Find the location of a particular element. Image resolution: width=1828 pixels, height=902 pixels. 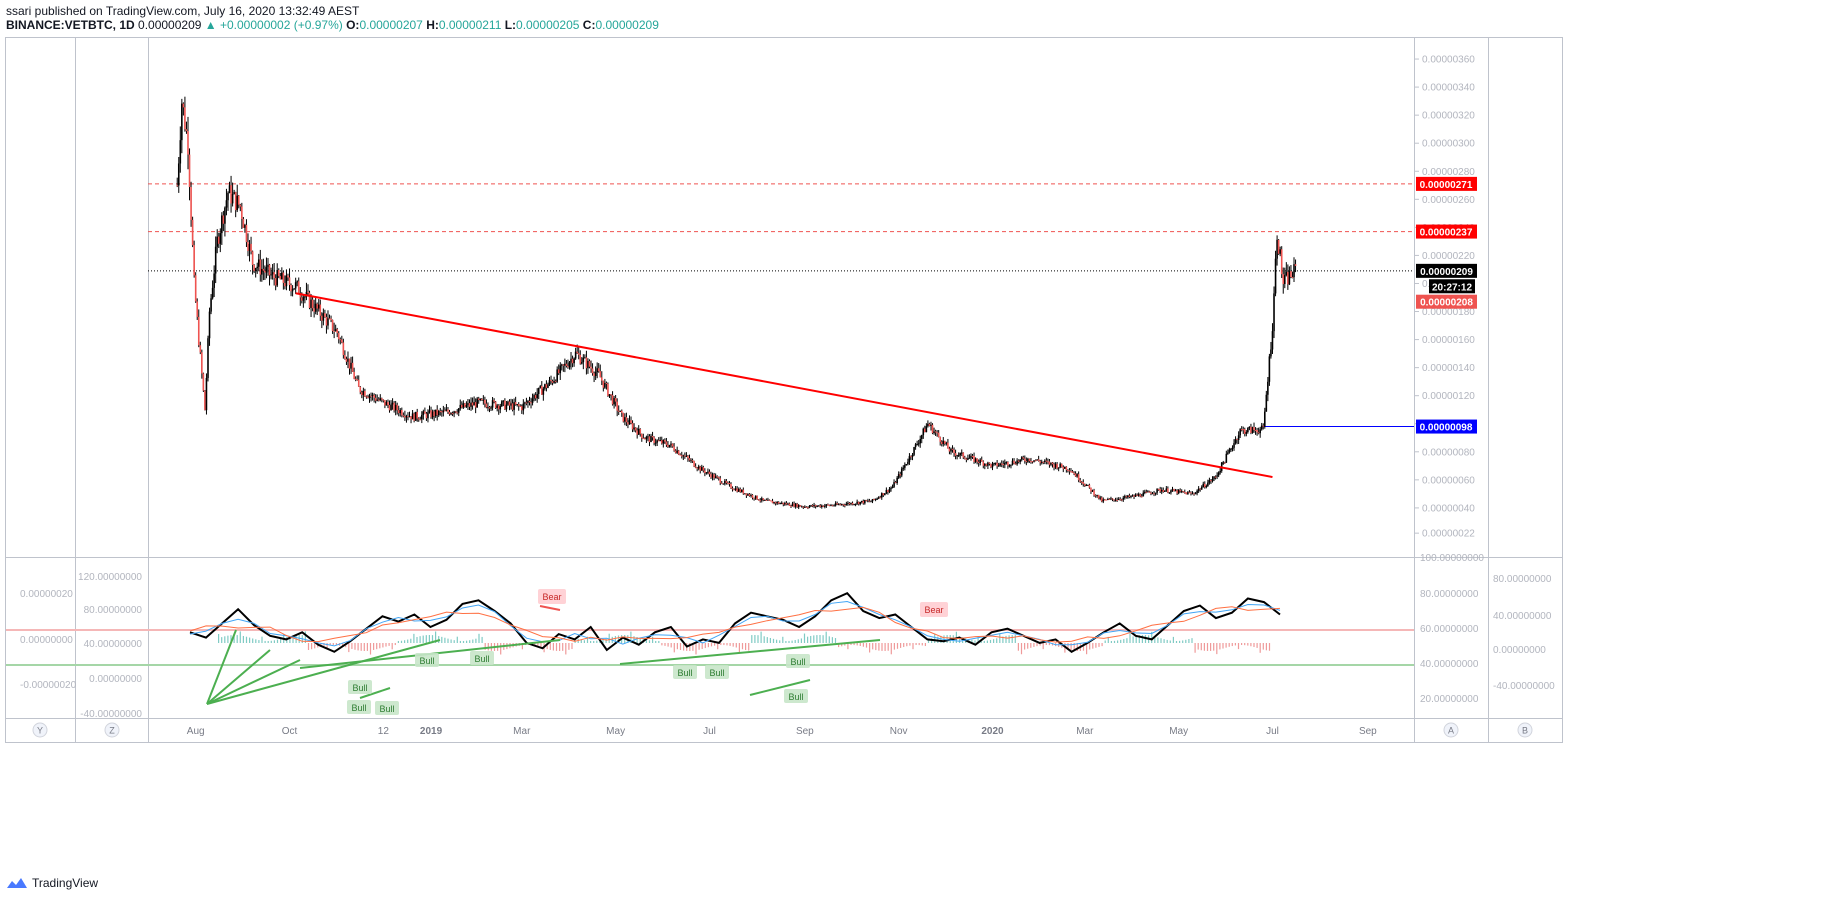

symbol-label: BINANCE:VETBTC, 1D is located at coordinates (70, 25).